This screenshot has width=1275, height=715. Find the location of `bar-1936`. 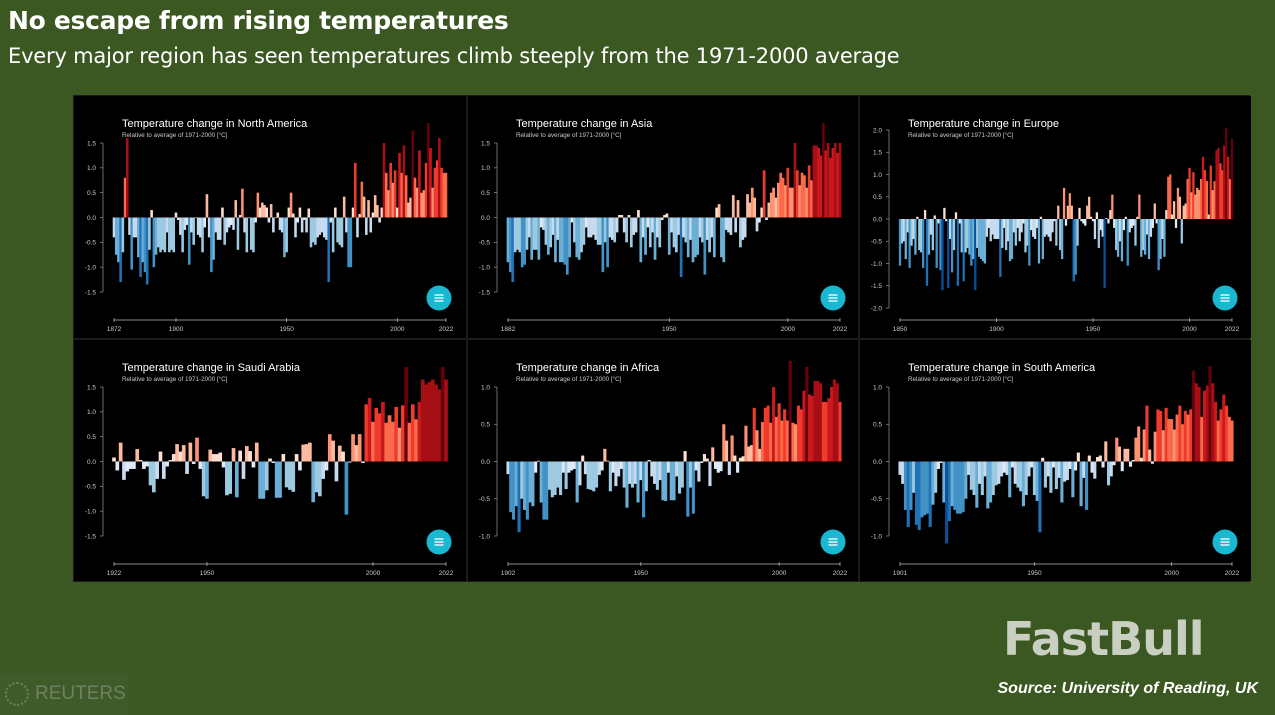

bar-1936 is located at coordinates (1066, 222).